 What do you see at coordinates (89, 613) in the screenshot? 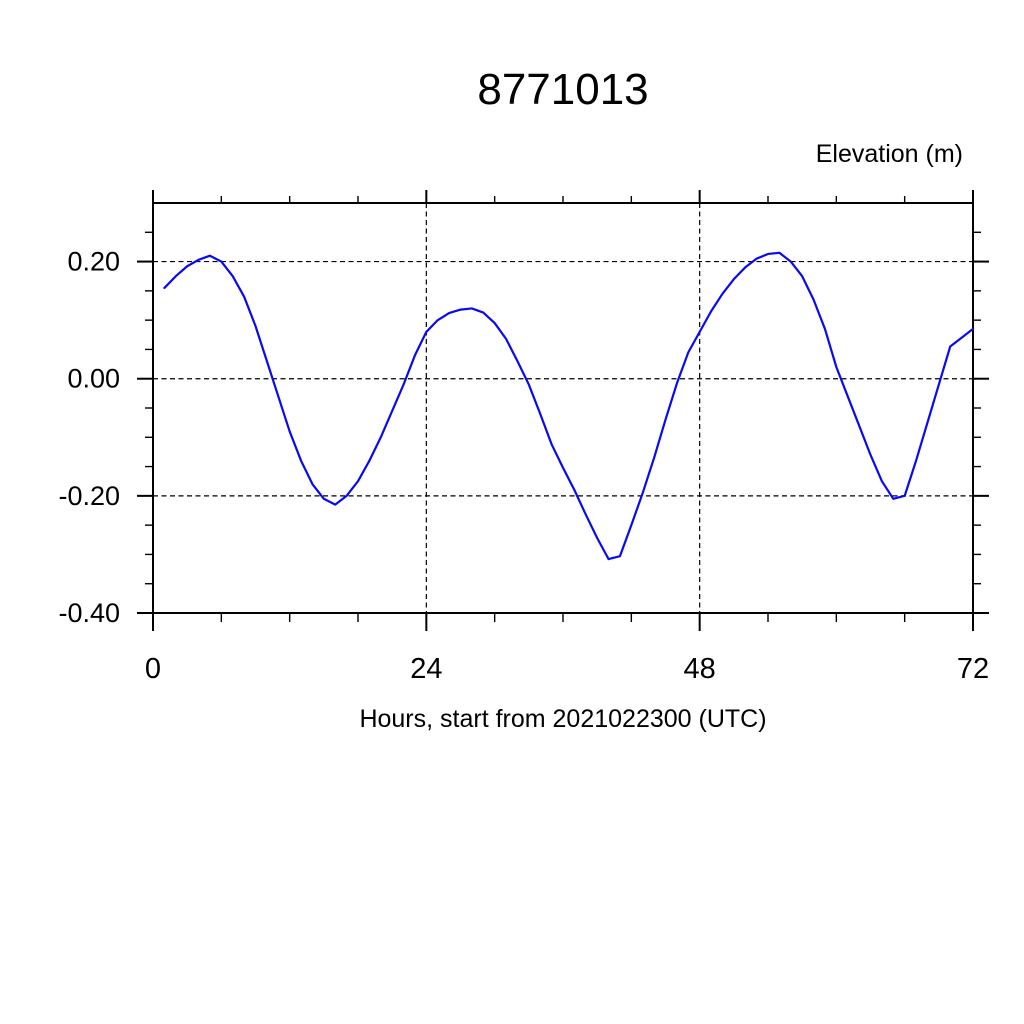
I see `y-tick-label--0.40: -0.40` at bounding box center [89, 613].